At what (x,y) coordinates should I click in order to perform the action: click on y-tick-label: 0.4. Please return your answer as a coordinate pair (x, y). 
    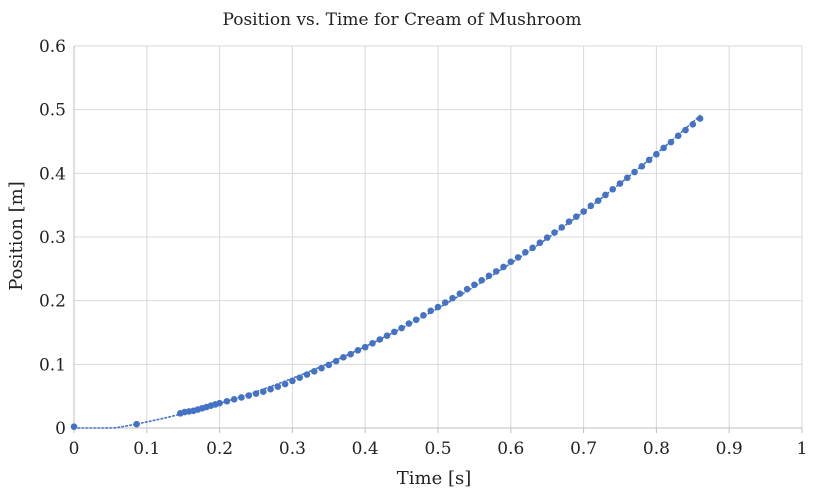
    Looking at the image, I should click on (52, 174).